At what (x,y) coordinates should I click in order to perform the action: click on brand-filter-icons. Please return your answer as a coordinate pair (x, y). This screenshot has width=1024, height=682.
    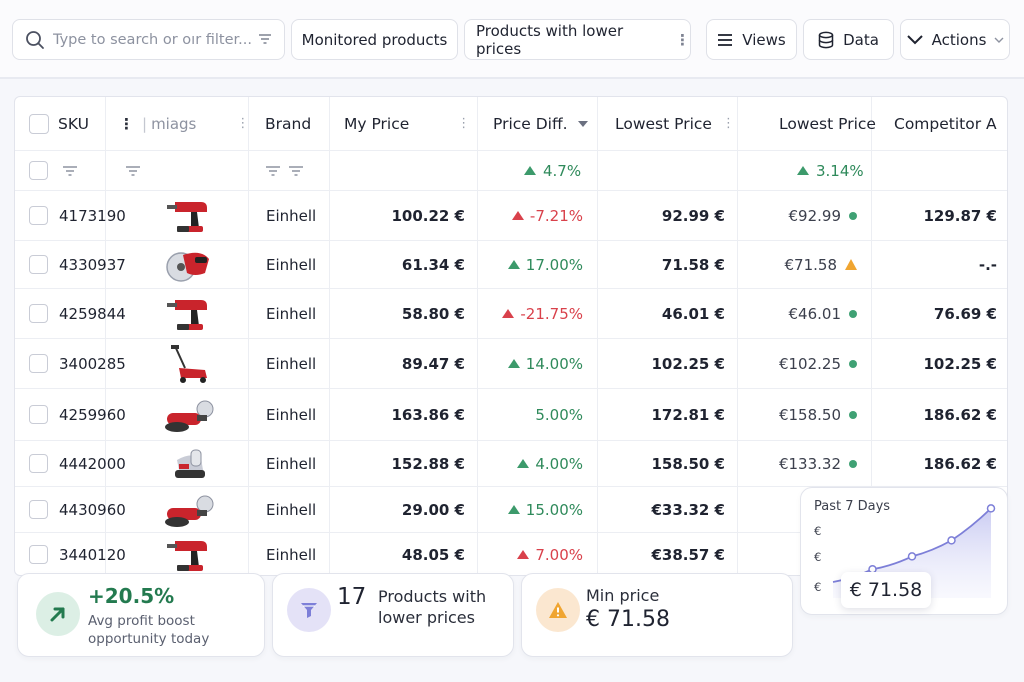
    Looking at the image, I should click on (284, 170).